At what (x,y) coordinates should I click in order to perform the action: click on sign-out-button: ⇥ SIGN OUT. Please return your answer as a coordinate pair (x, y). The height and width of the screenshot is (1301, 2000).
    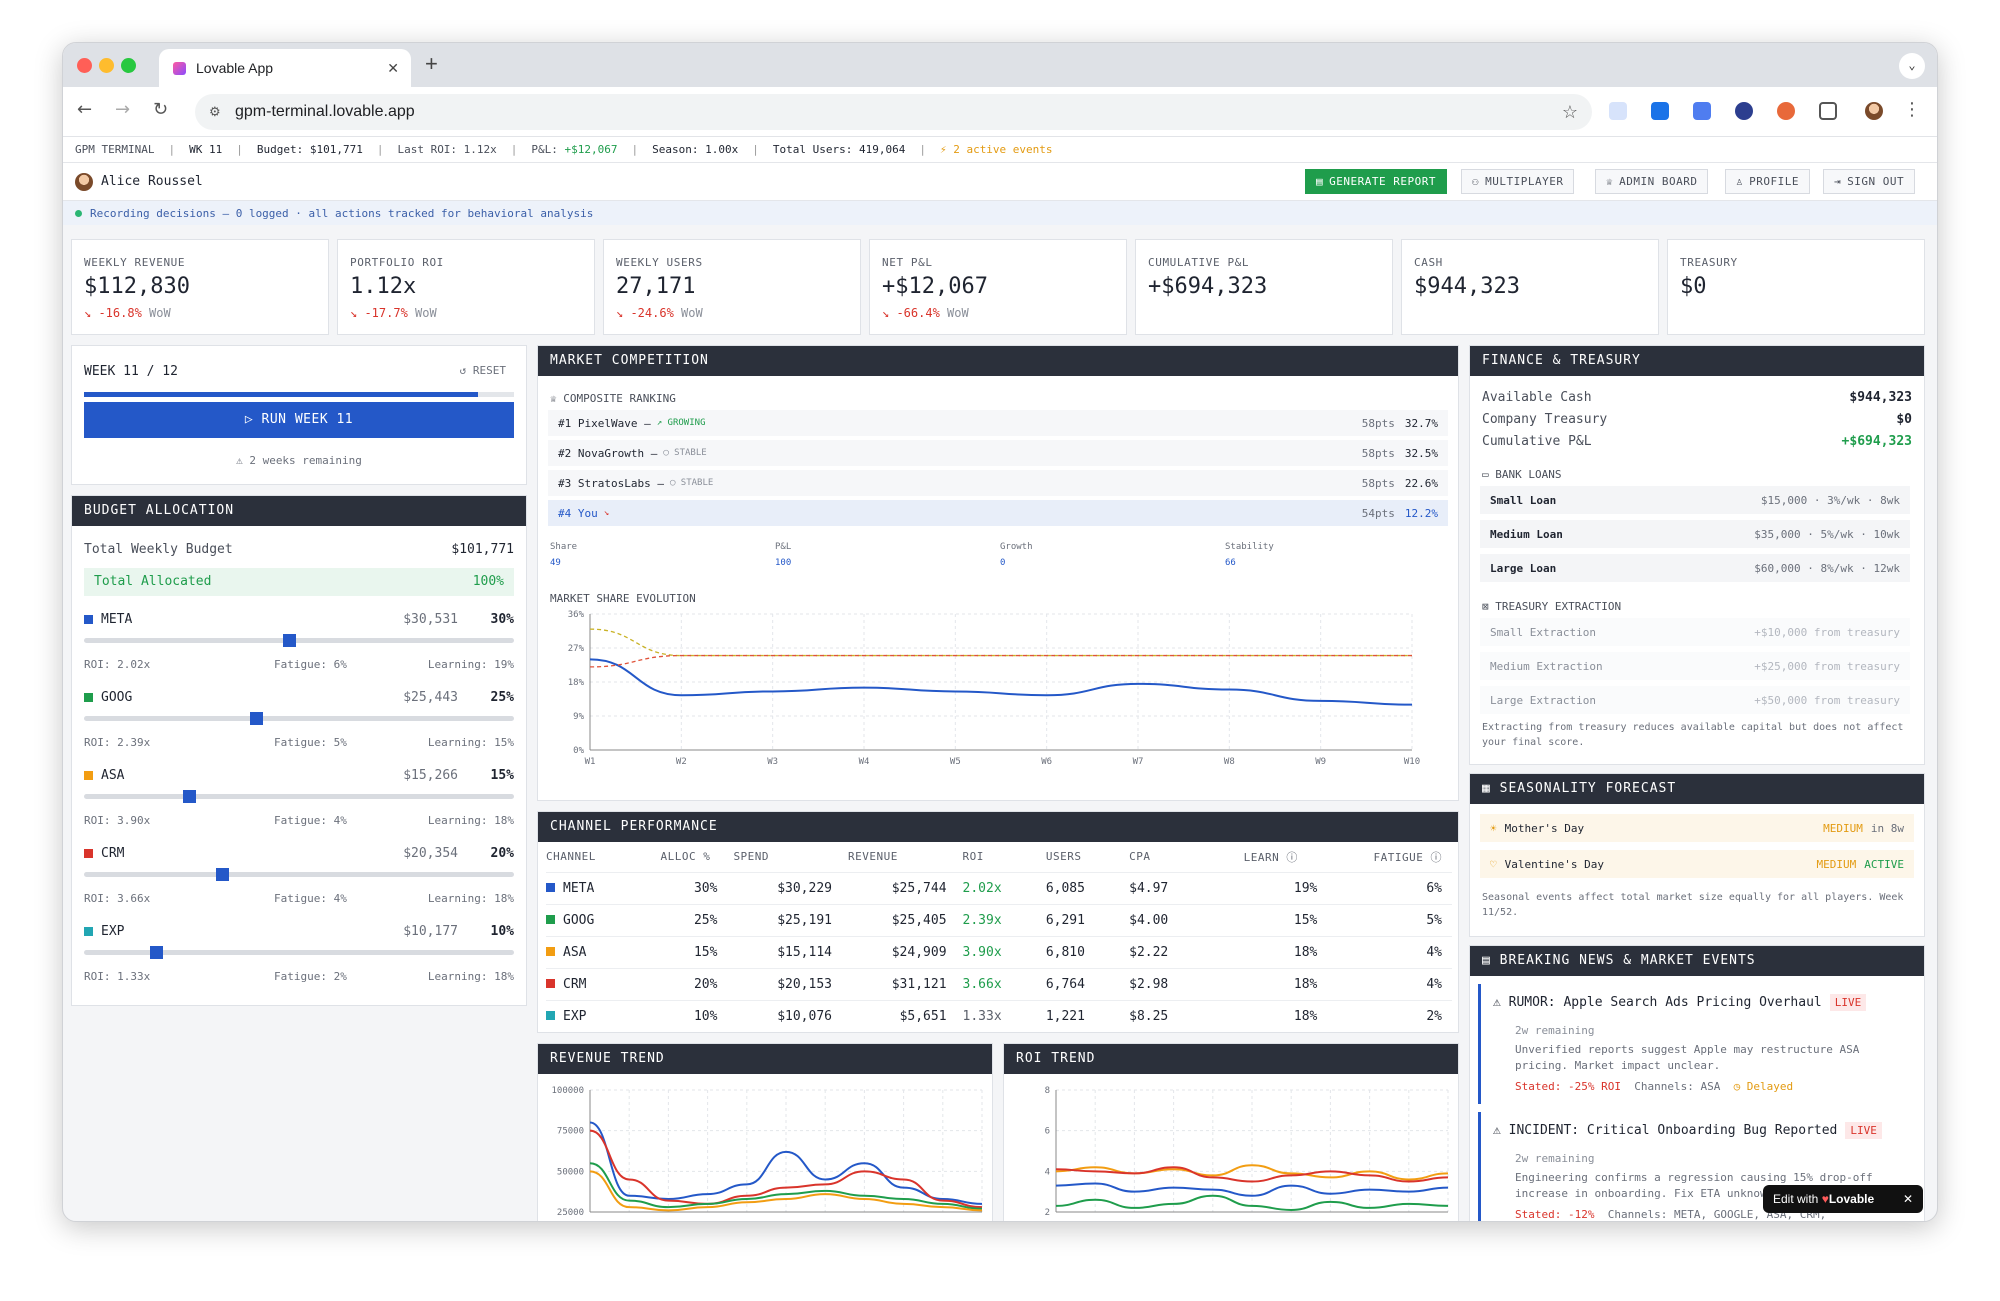
    Looking at the image, I should click on (1869, 181).